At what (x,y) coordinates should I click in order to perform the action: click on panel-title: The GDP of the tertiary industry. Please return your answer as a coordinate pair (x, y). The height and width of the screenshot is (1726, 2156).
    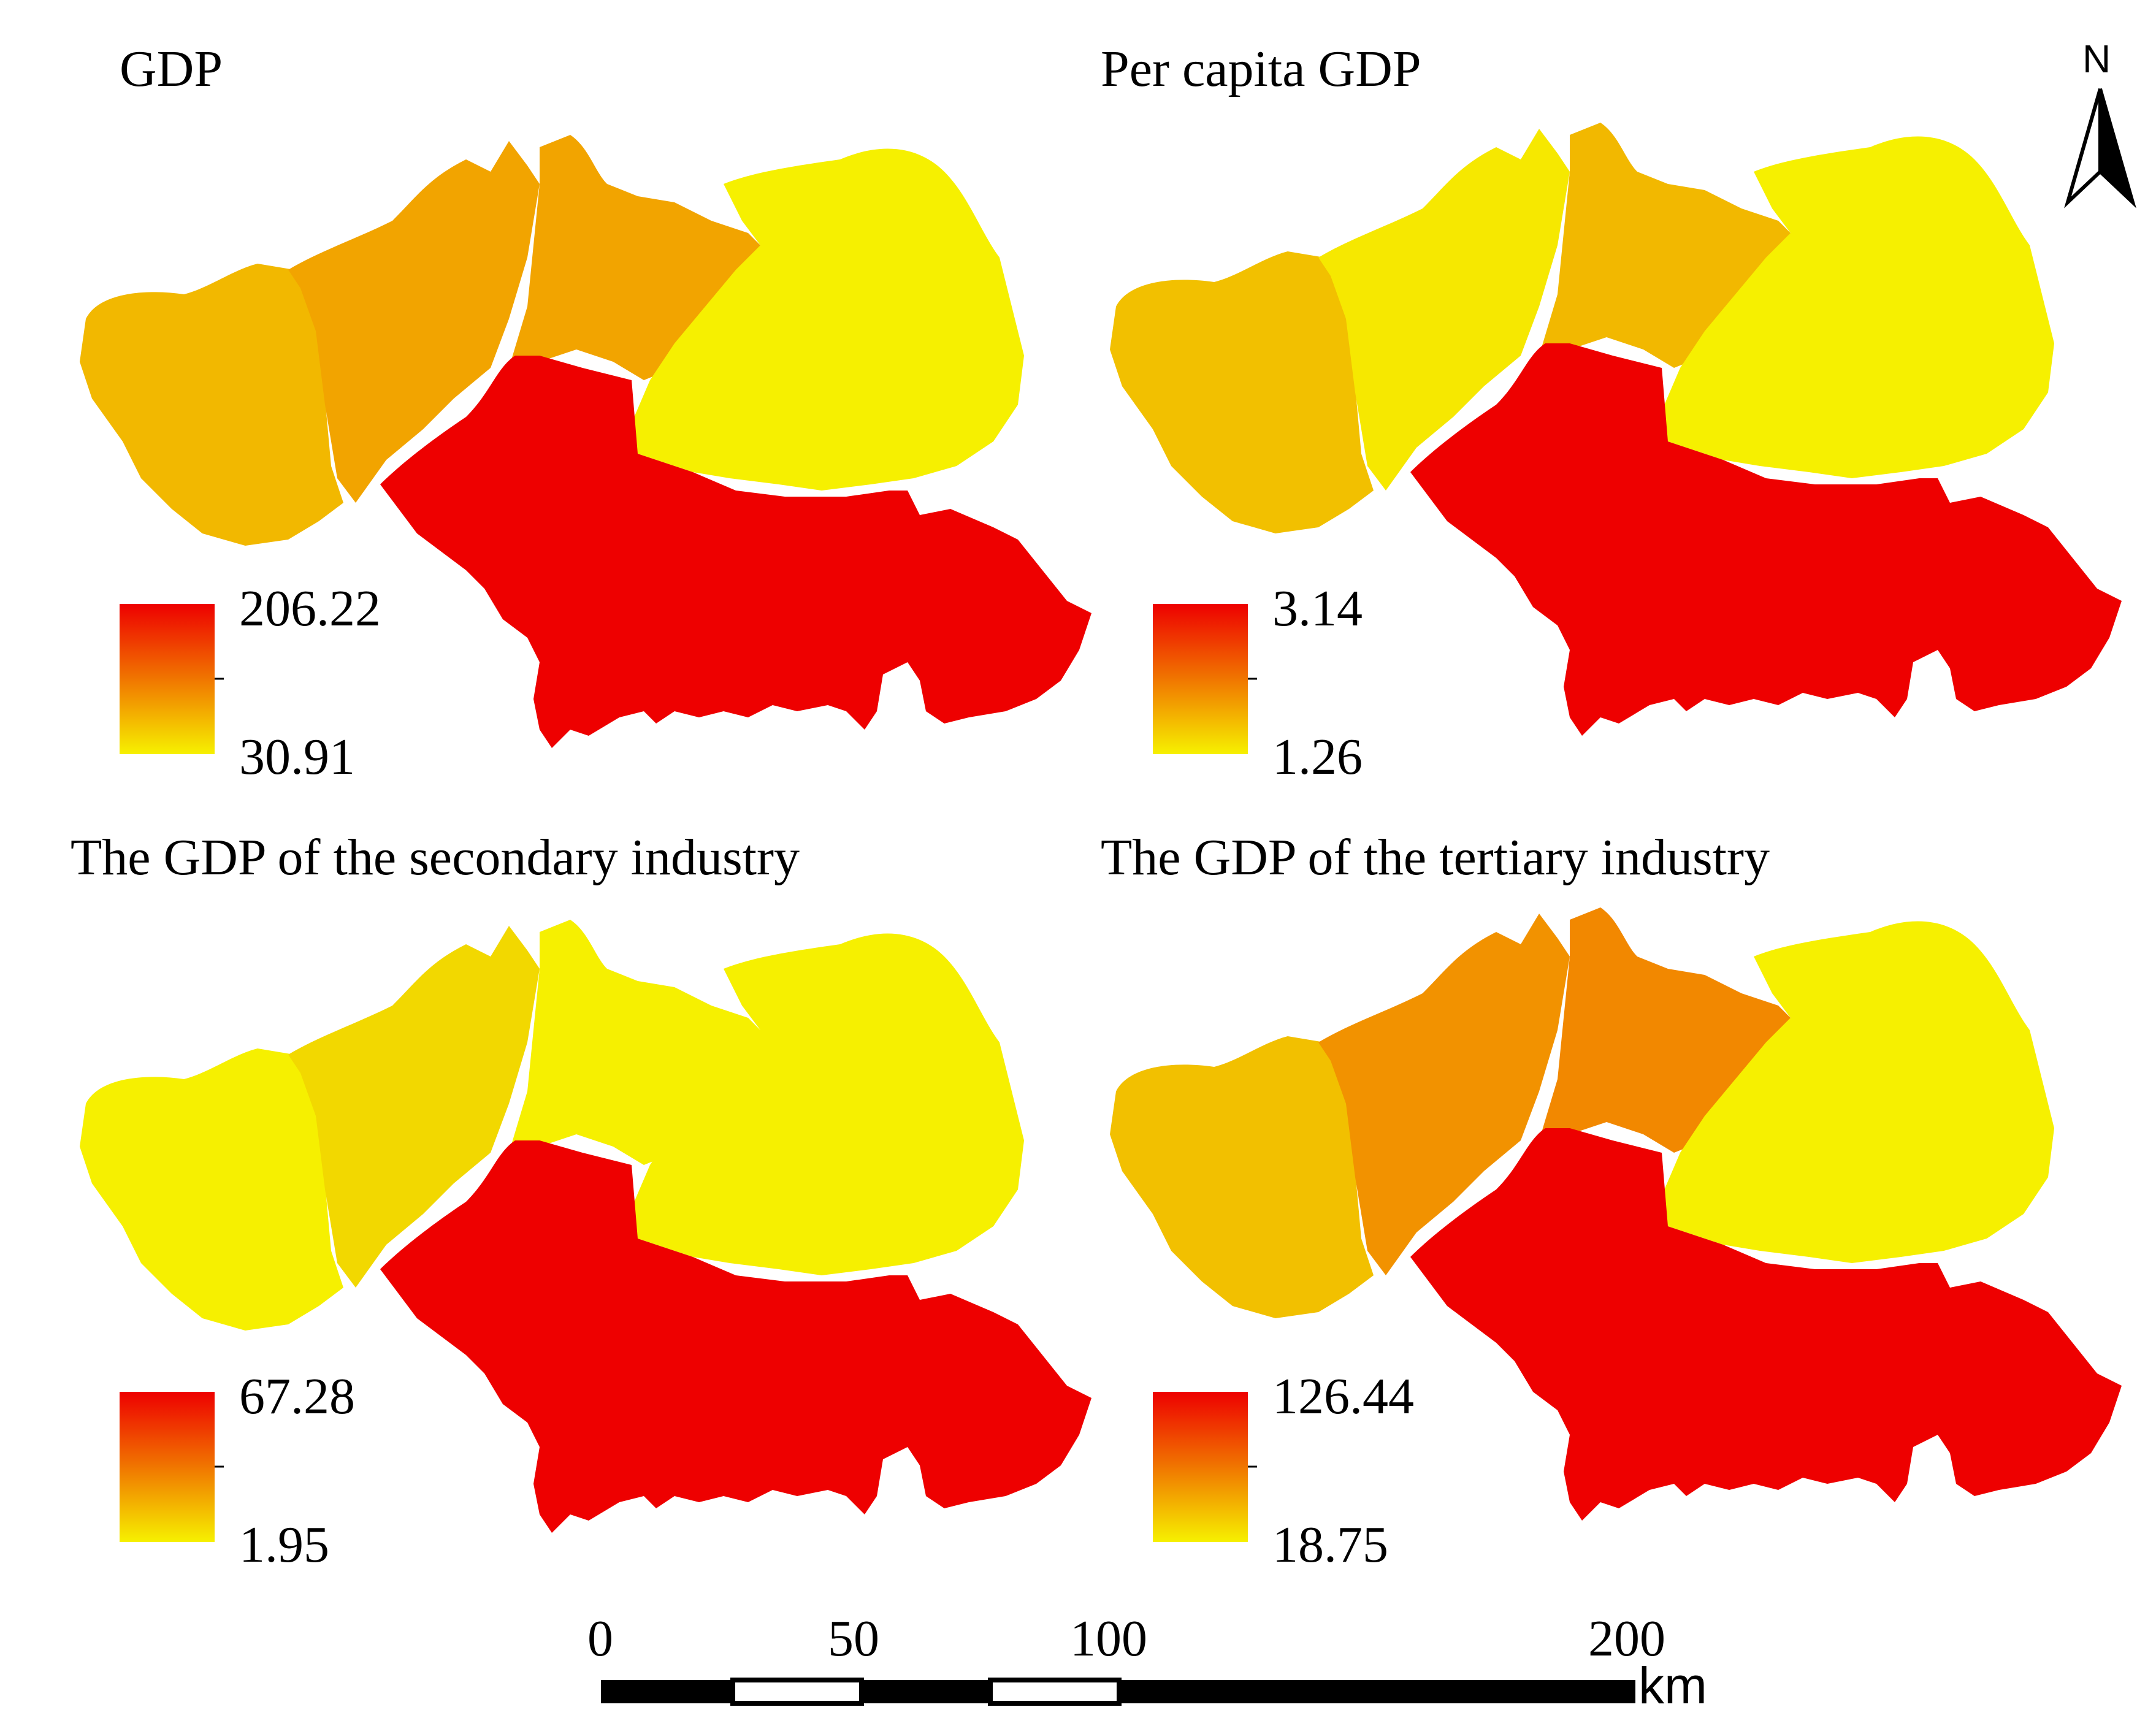
    Looking at the image, I should click on (1435, 857).